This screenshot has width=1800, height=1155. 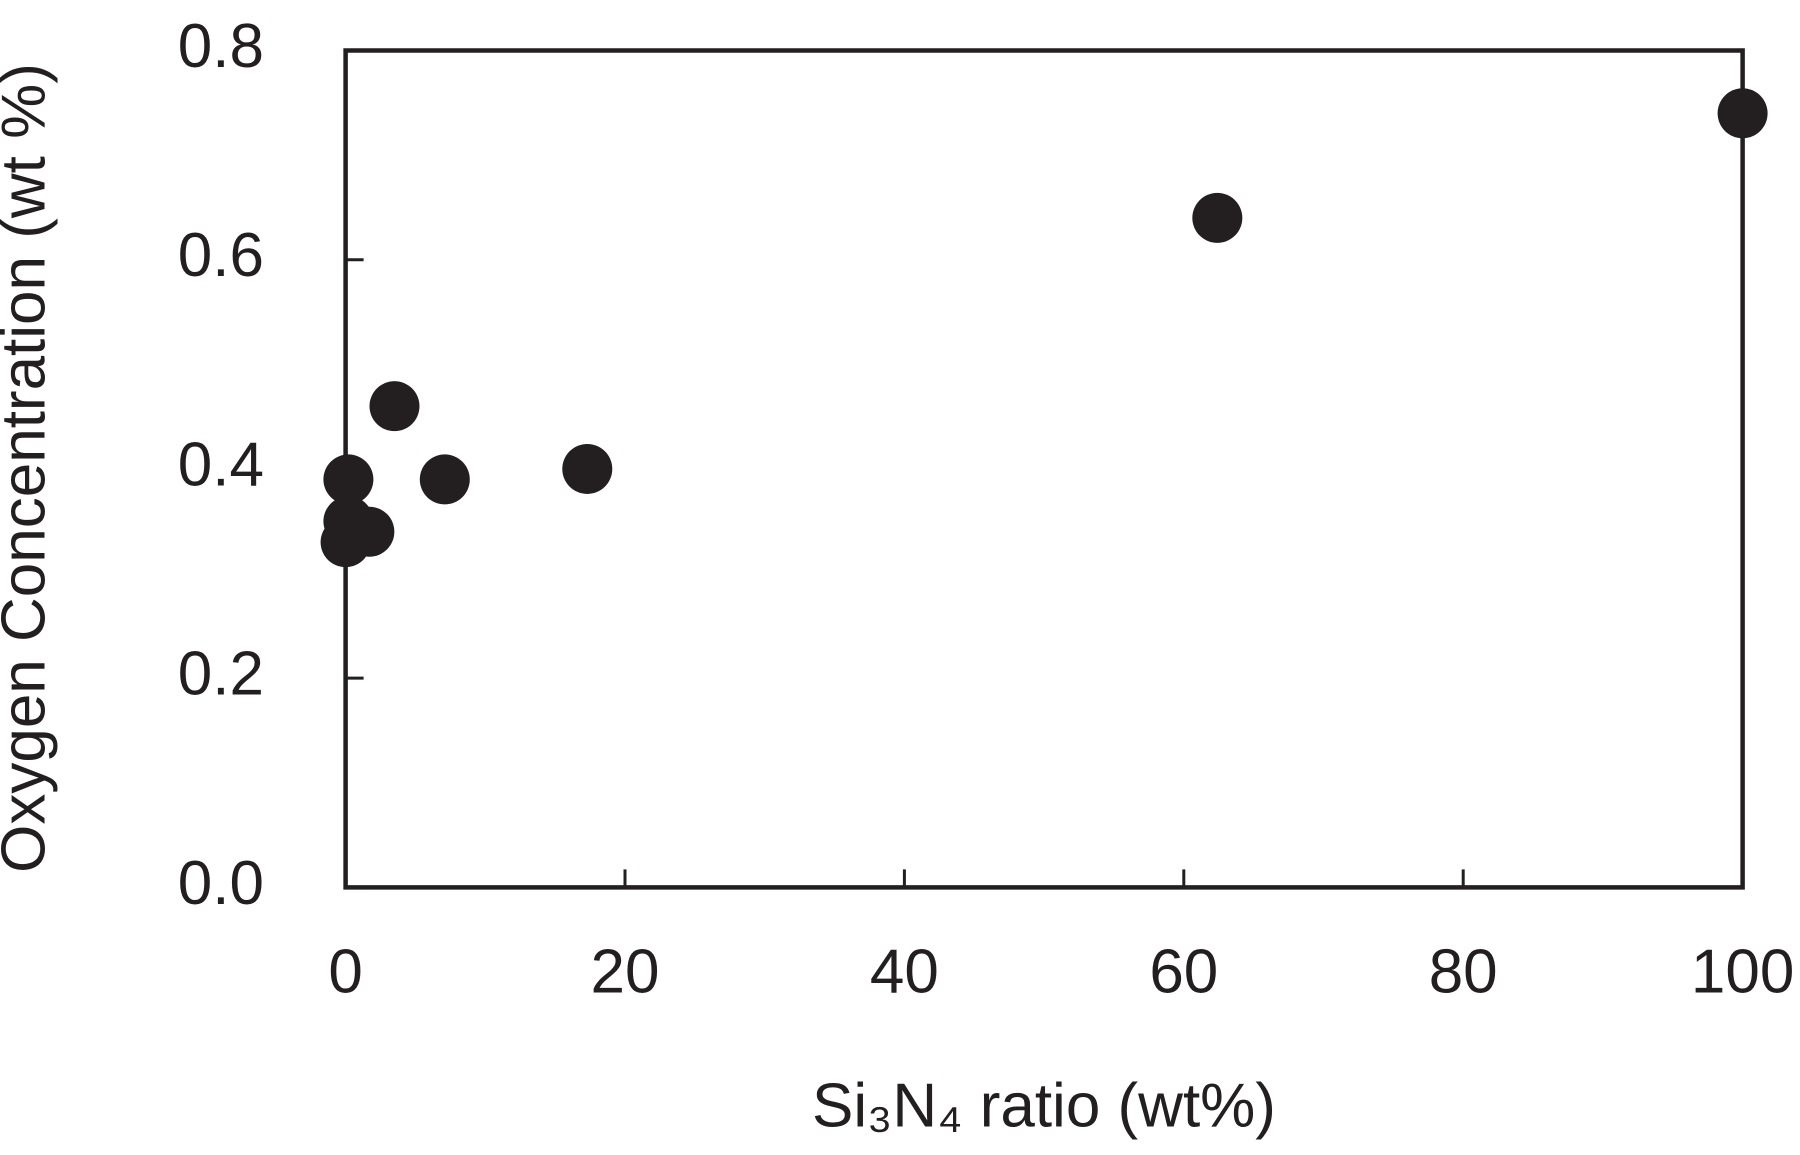 I want to click on x-tick-label: 40, so click(x=904, y=971).